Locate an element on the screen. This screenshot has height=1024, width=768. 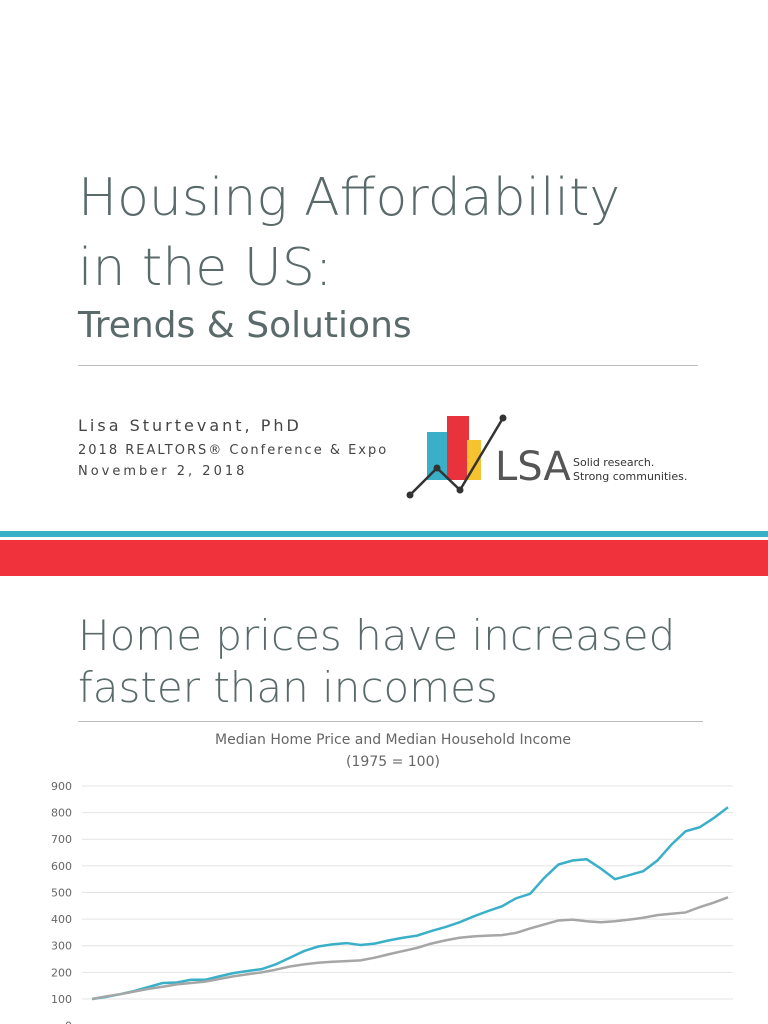
band-red is located at coordinates (384, 558).